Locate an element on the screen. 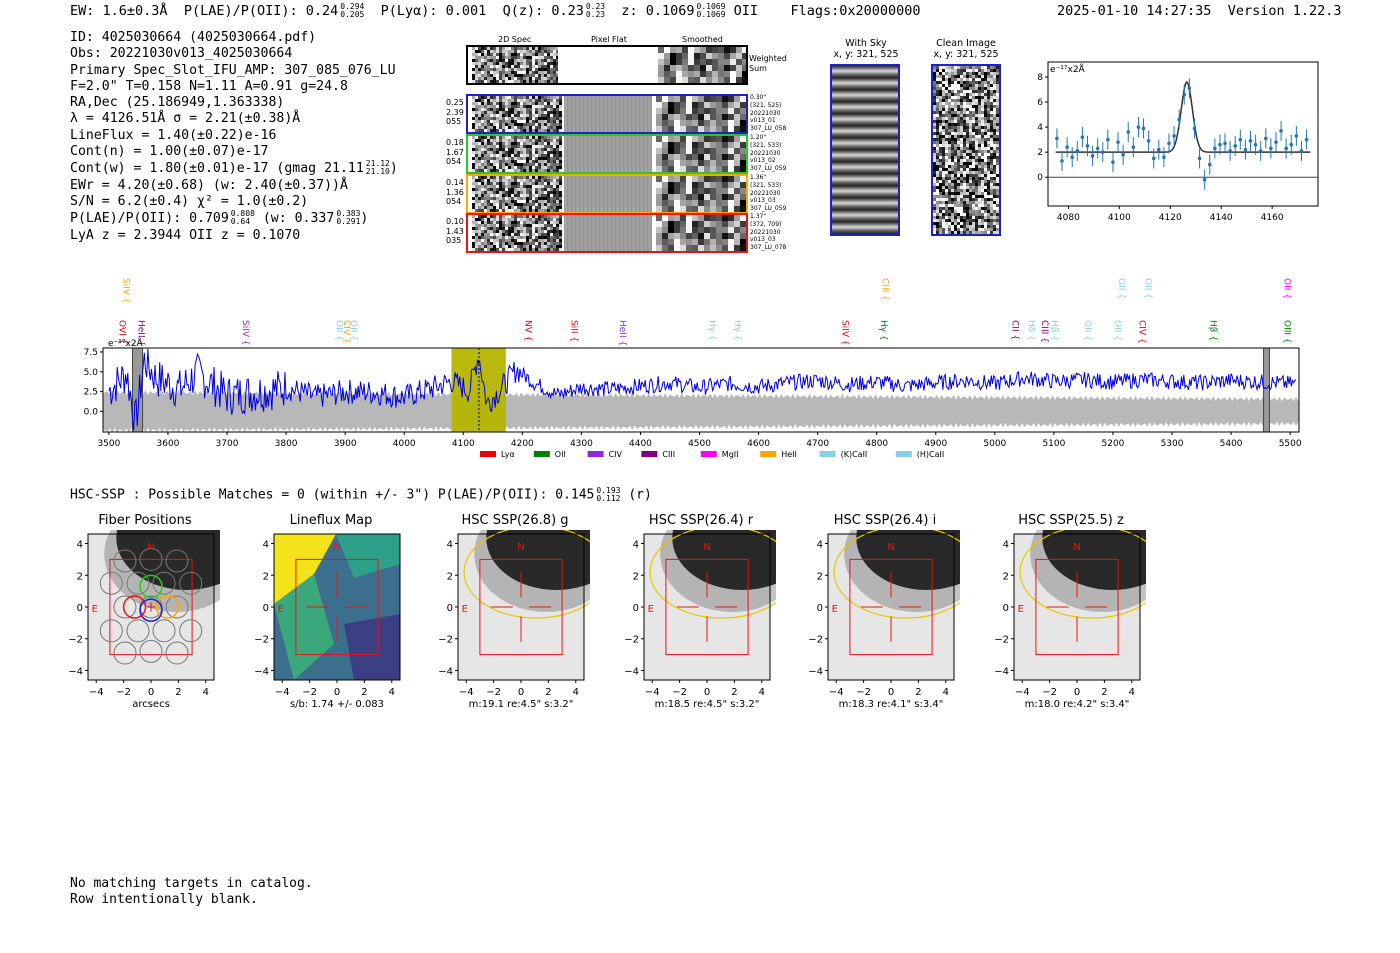  with-sky-image is located at coordinates (865, 150).